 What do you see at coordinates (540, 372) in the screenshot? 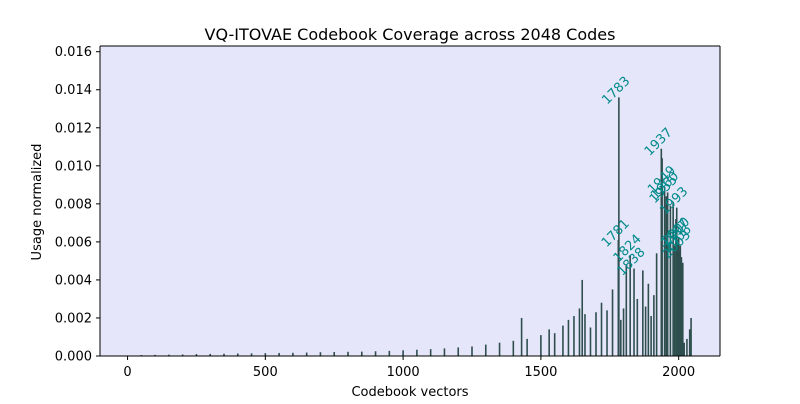
I see `x-tick-label: 1500` at bounding box center [540, 372].